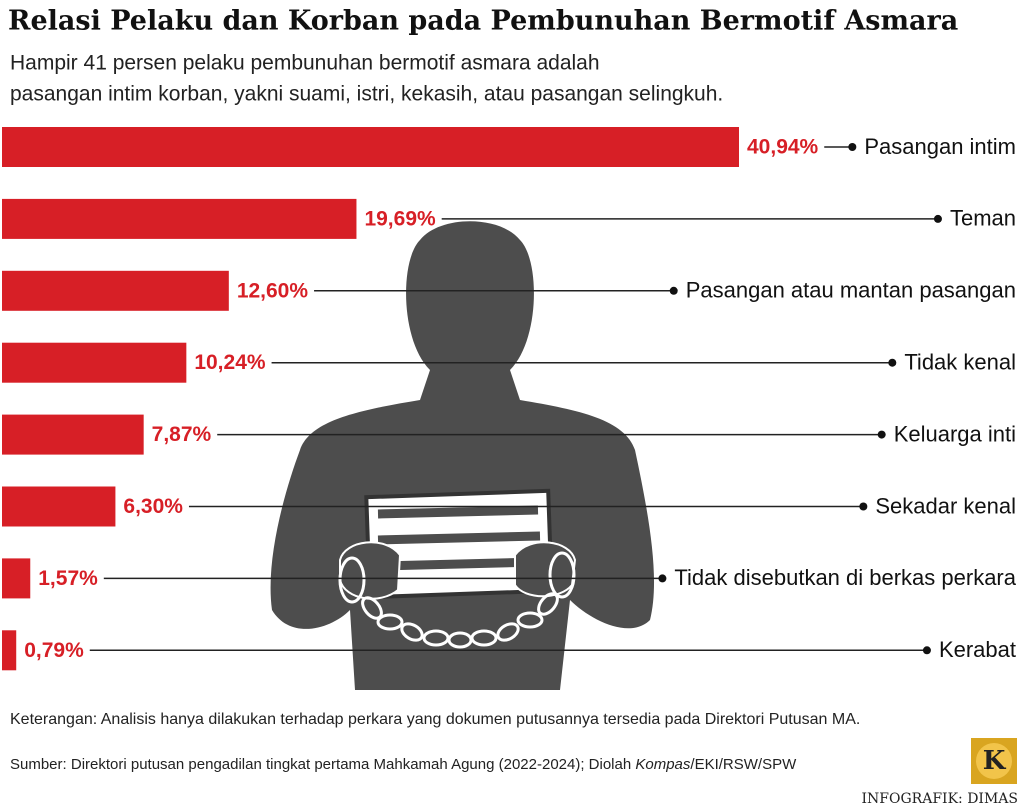  Describe the element at coordinates (983, 218) in the screenshot. I see `category-label: Teman` at that location.